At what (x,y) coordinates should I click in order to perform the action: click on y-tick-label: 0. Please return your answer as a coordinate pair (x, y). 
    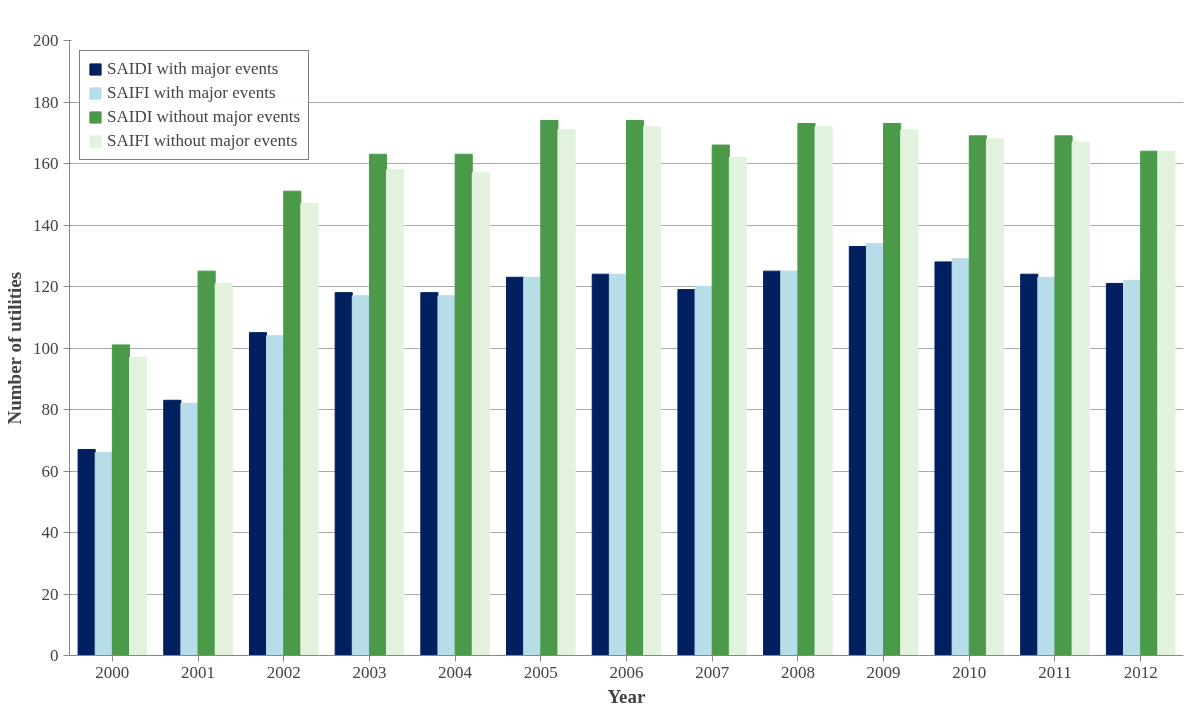
    Looking at the image, I should click on (54, 655).